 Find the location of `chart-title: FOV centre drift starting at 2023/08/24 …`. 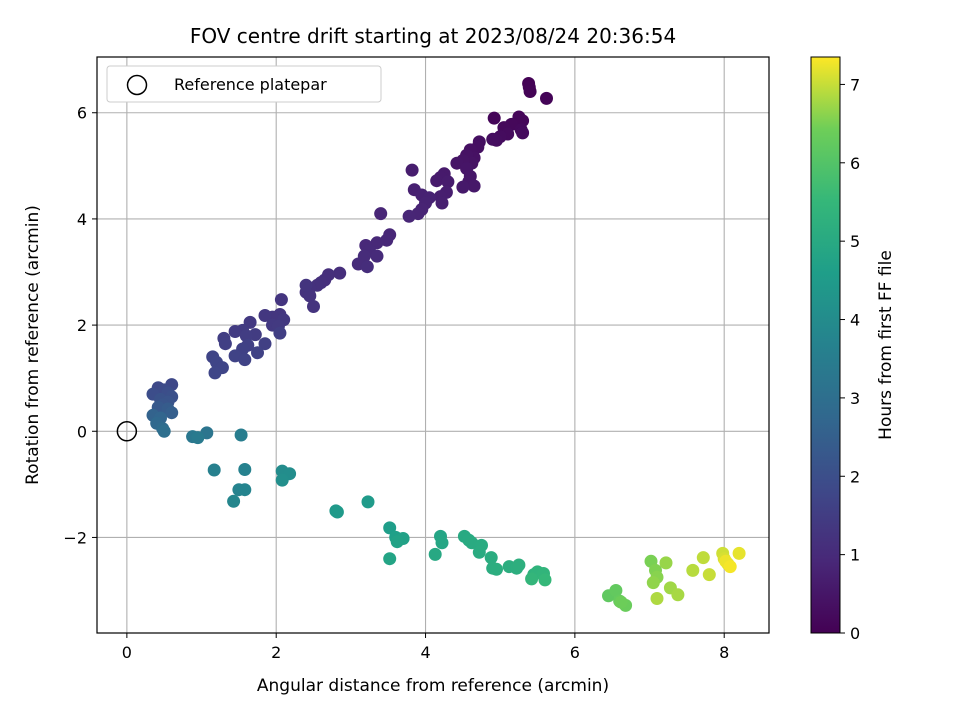

chart-title: FOV centre drift starting at 2023/08/24 … is located at coordinates (433, 36).